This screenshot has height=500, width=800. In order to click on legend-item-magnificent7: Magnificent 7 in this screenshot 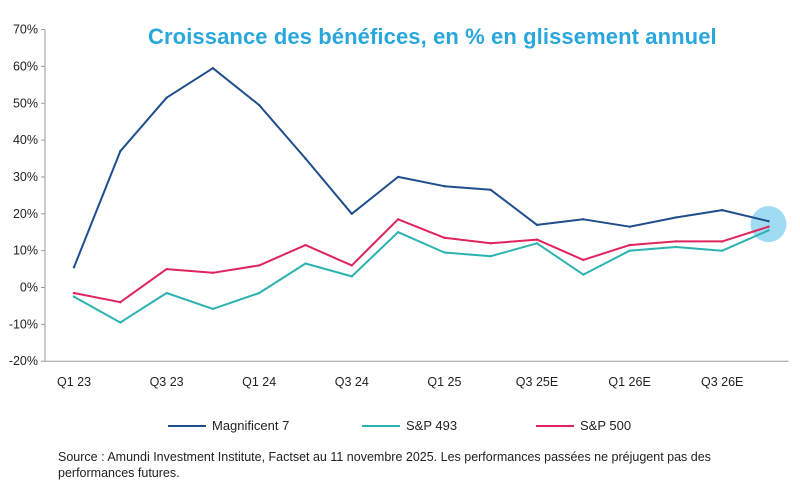, I will do `click(228, 425)`.